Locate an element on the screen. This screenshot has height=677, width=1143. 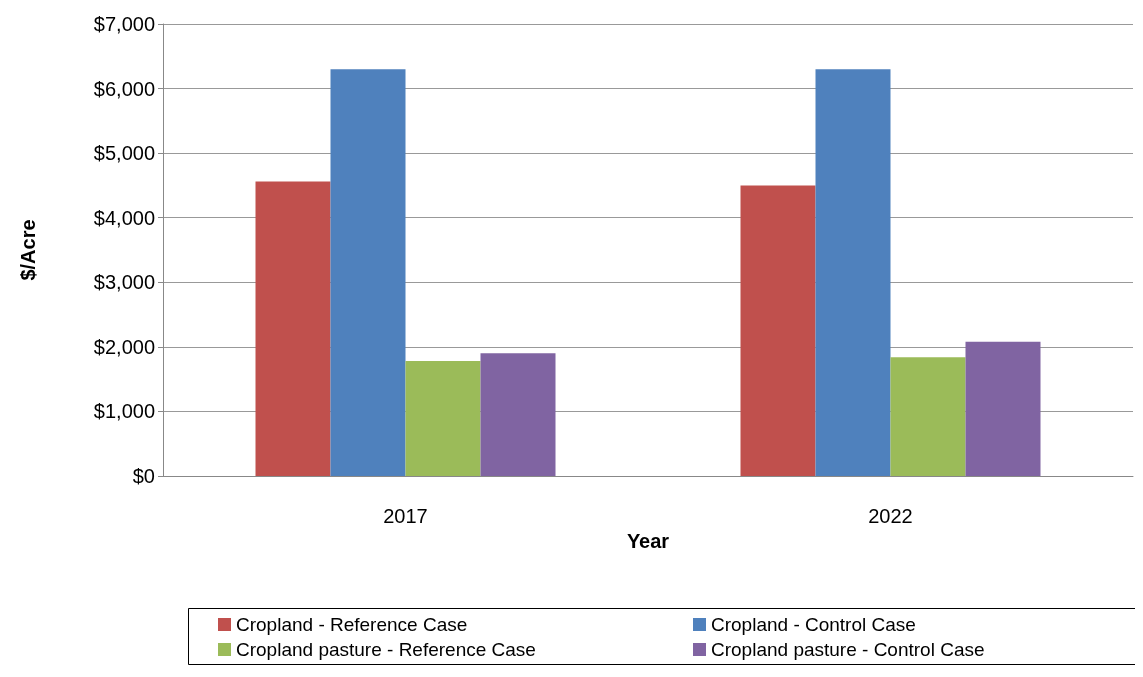
x-axis-title: Year is located at coordinates (648, 540).